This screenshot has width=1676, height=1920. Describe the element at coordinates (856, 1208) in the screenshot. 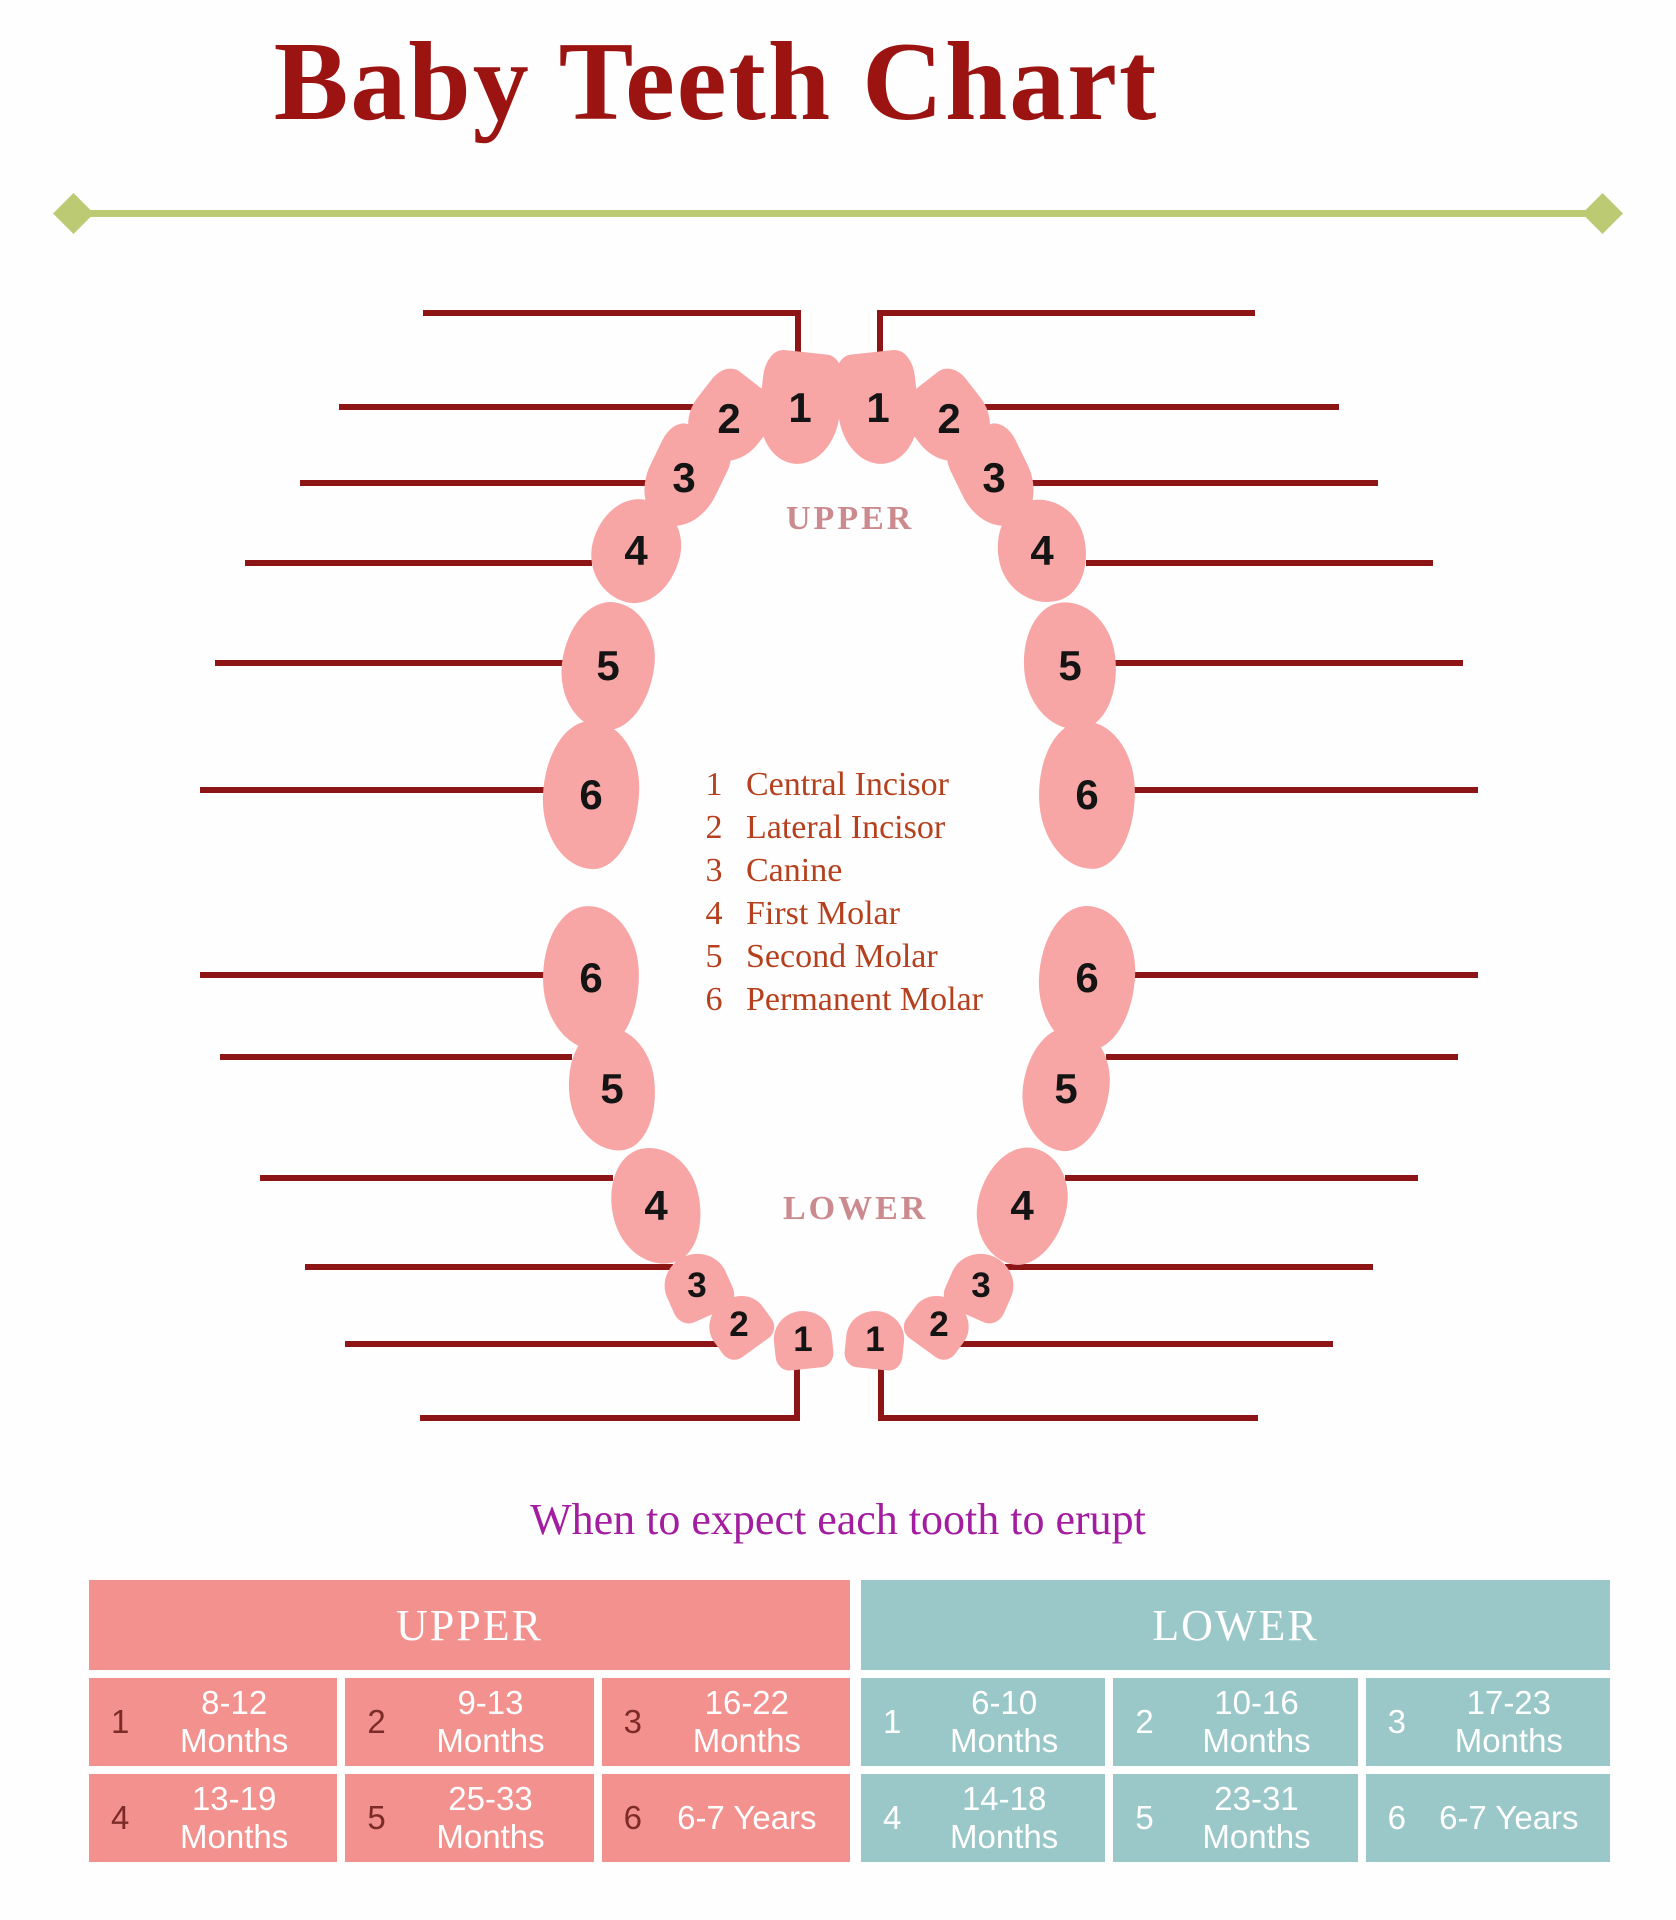

I see `lower-arch-label: LOWER` at that location.